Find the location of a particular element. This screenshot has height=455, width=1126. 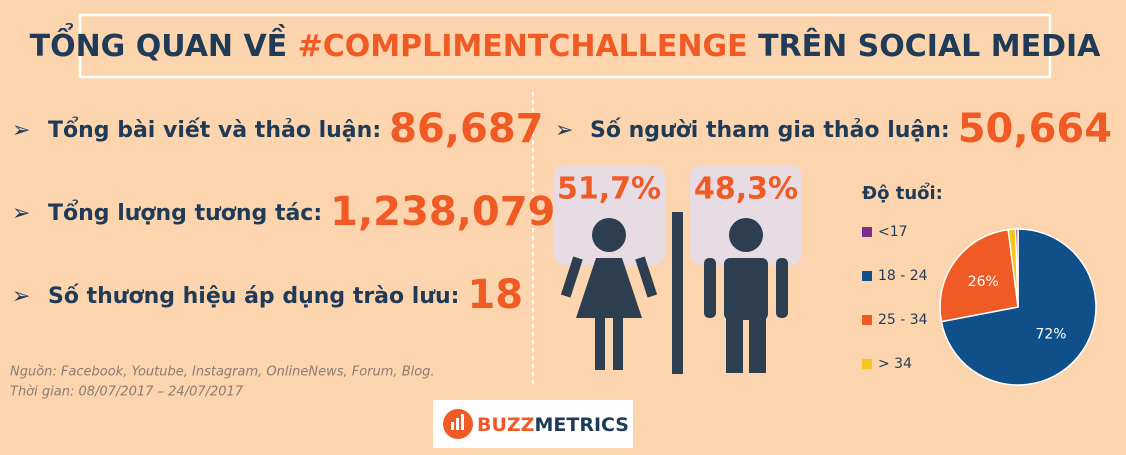

legend-label: 25 - 34 is located at coordinates (903, 320).